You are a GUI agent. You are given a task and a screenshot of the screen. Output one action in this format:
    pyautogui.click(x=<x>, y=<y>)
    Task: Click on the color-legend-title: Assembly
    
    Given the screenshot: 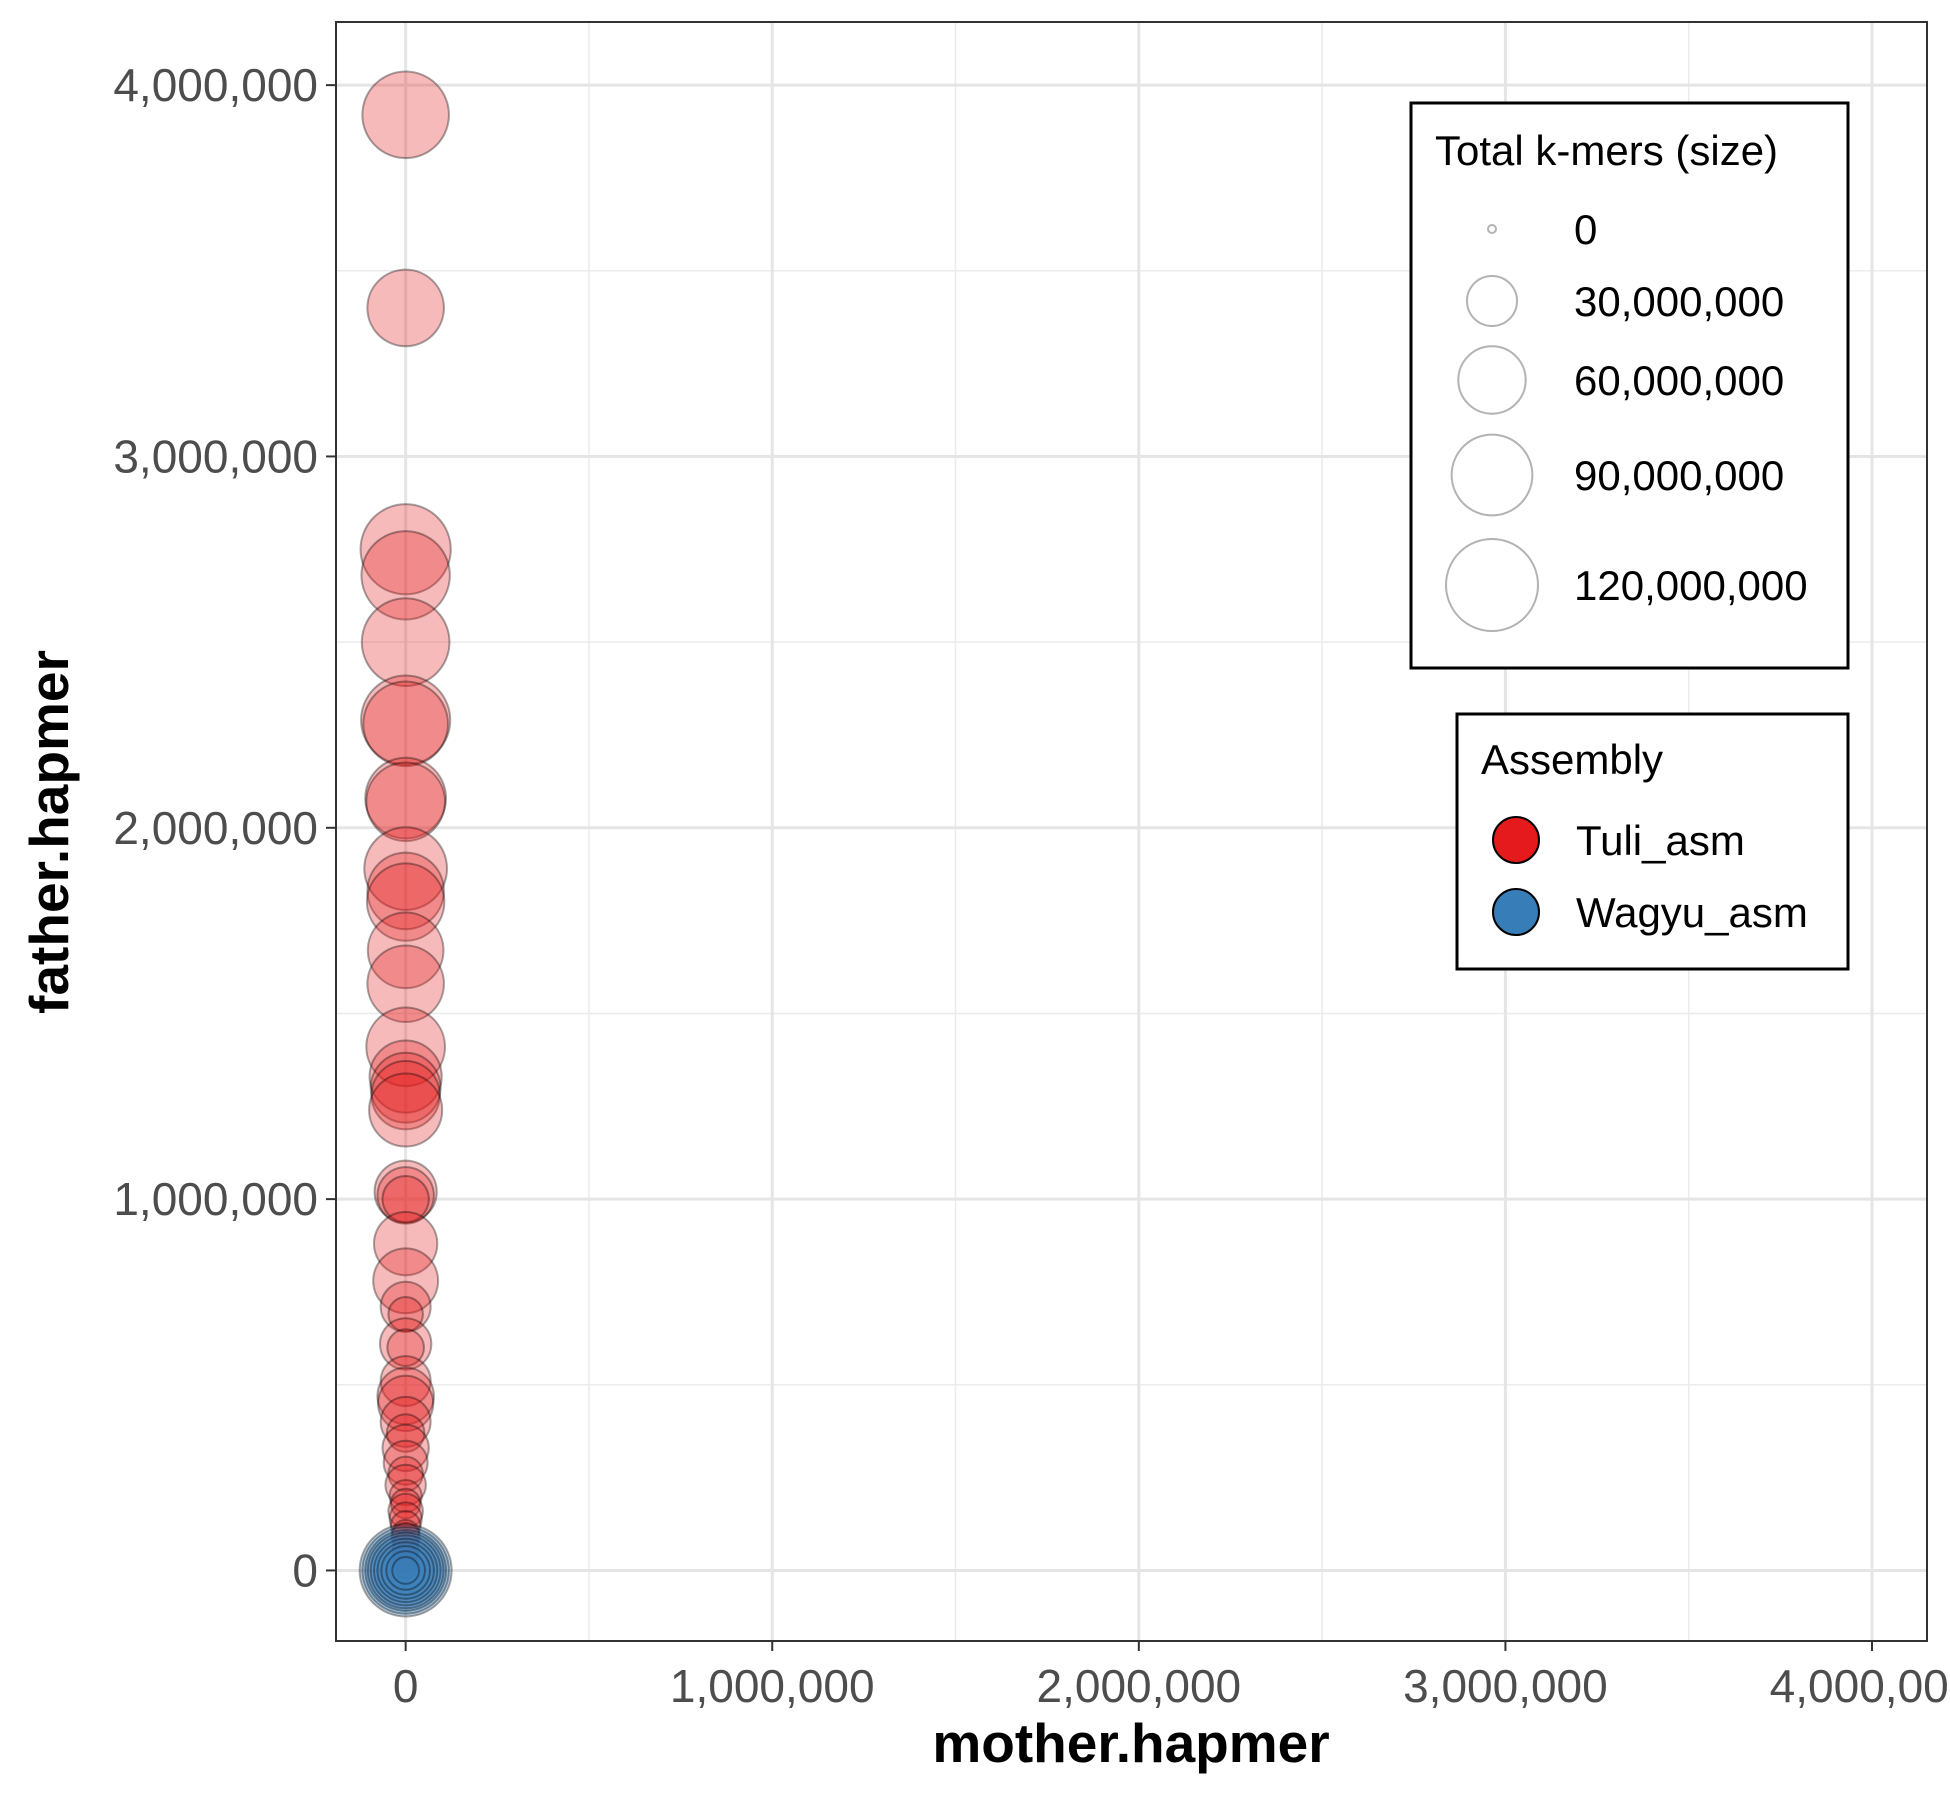 What is the action you would take?
    pyautogui.click(x=1572, y=759)
    